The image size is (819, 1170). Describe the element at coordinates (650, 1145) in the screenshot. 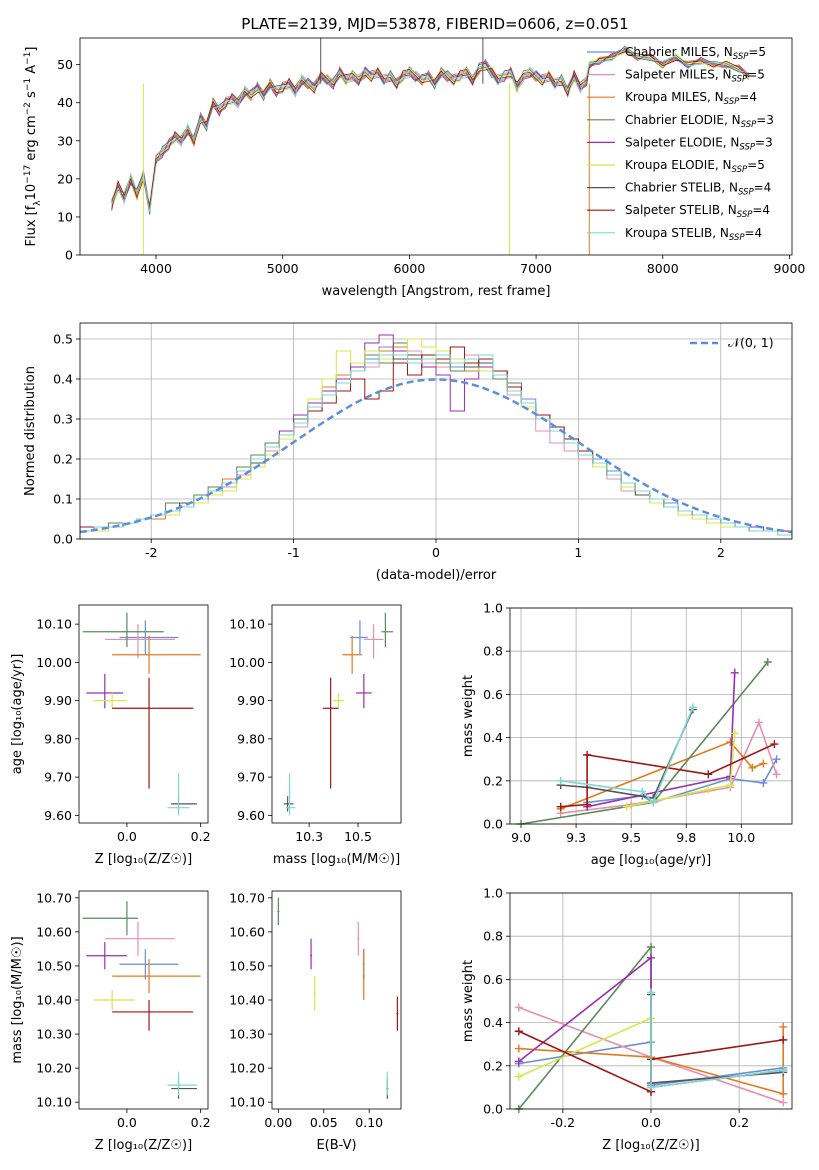

I see `weight_vs_Z-xlabel: Z [log₁₀(Z/Z☉)]` at that location.